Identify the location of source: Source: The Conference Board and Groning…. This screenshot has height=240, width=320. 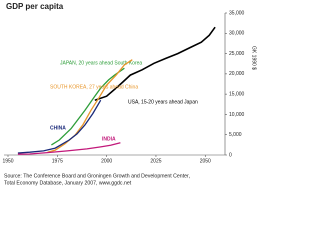
(97, 176).